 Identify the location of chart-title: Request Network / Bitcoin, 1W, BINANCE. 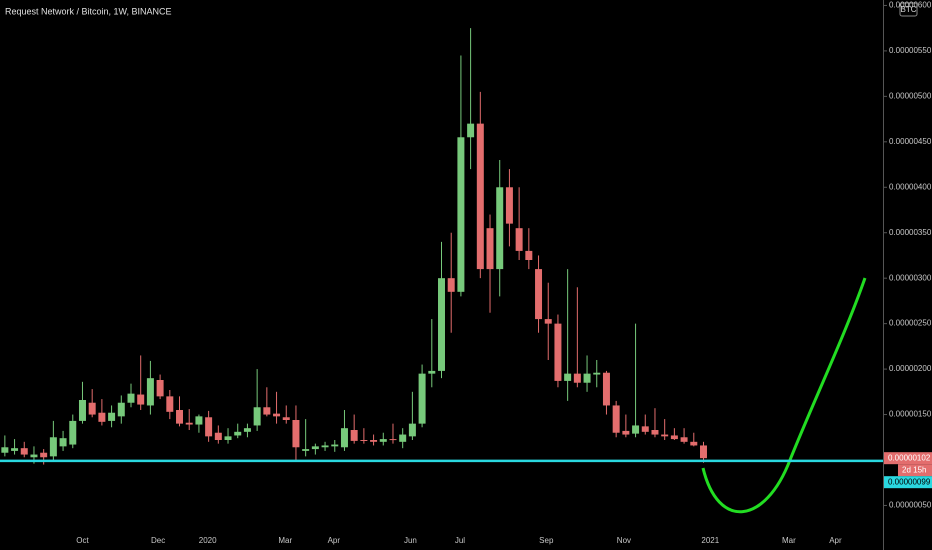
(88, 11).